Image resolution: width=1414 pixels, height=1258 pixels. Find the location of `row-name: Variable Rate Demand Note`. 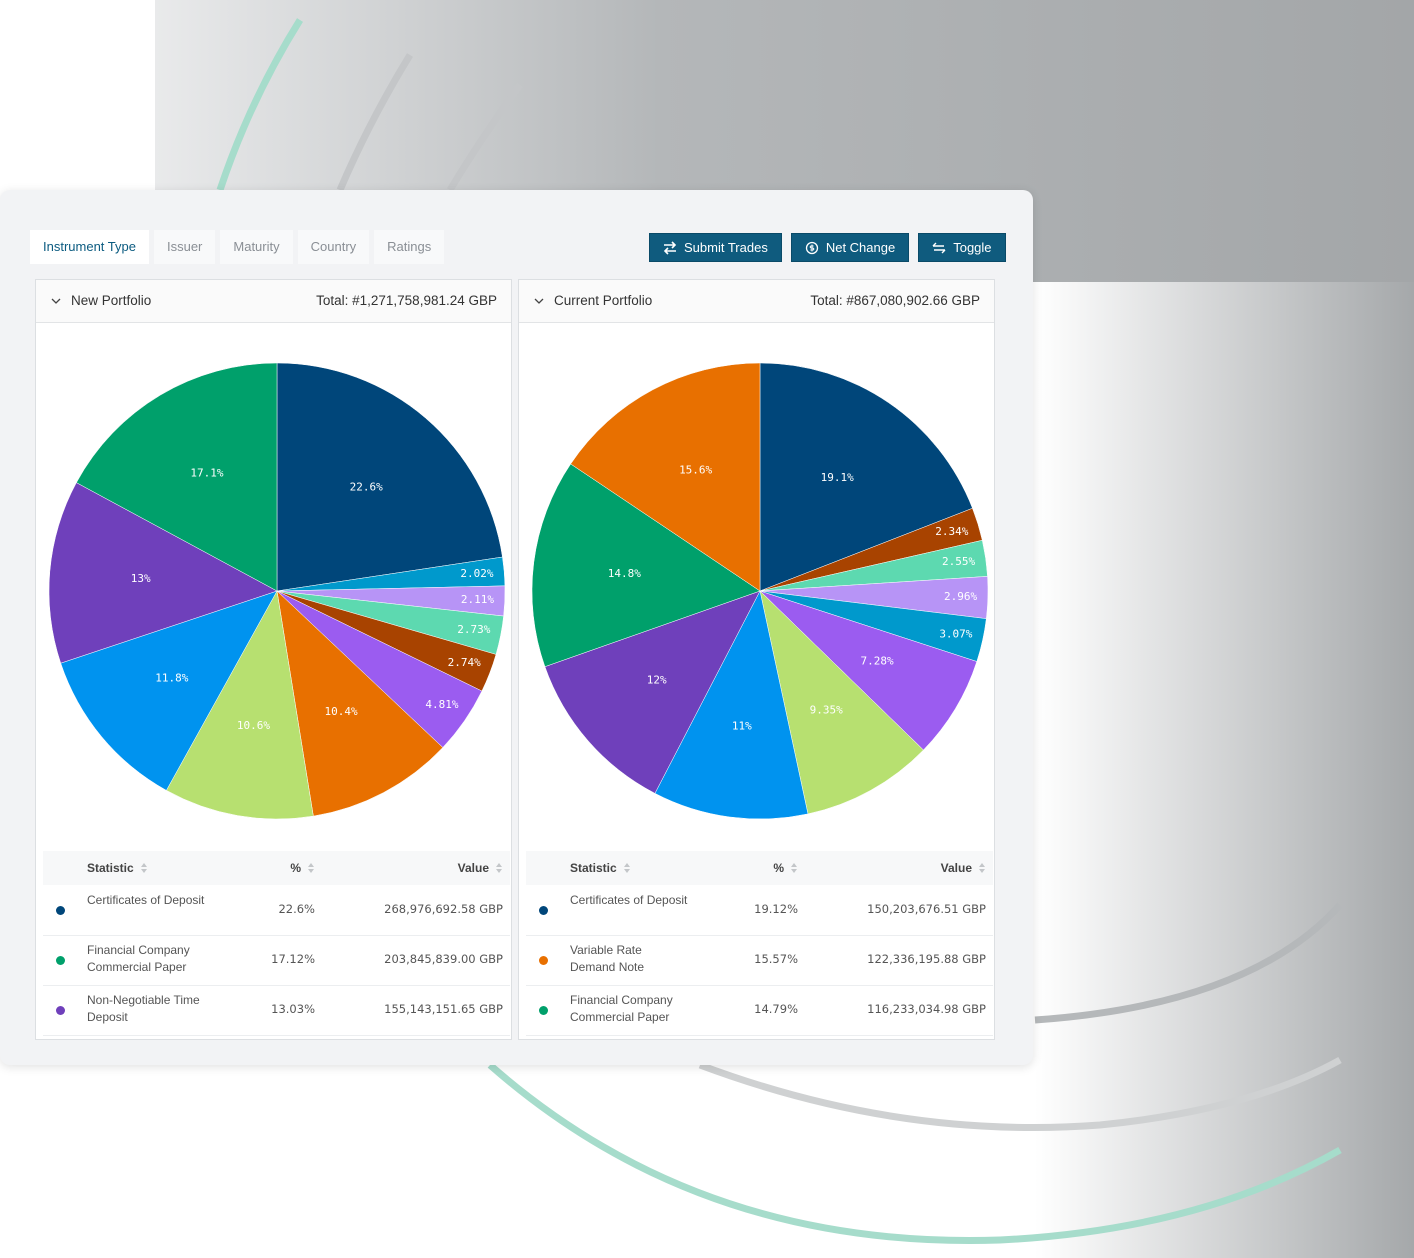

row-name: Variable Rate Demand Note is located at coordinates (607, 958).